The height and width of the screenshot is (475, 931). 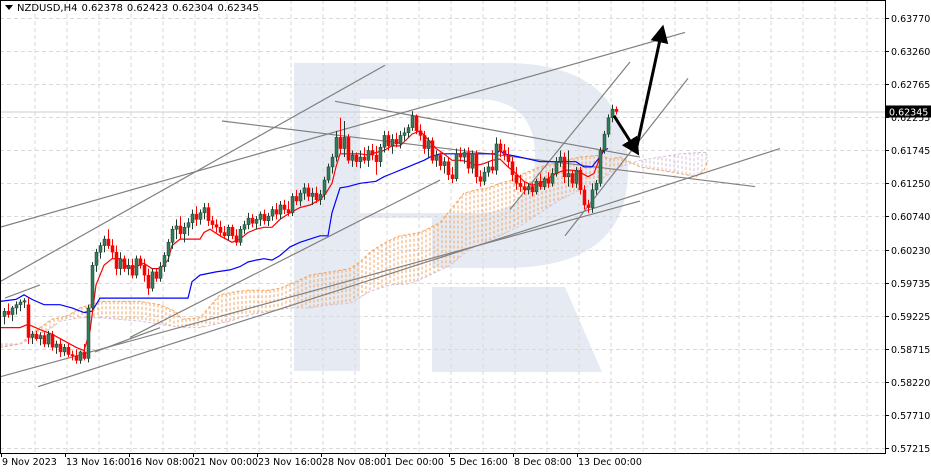 What do you see at coordinates (354, 462) in the screenshot?
I see `time-tick-label: 28 Nov 08:00` at bounding box center [354, 462].